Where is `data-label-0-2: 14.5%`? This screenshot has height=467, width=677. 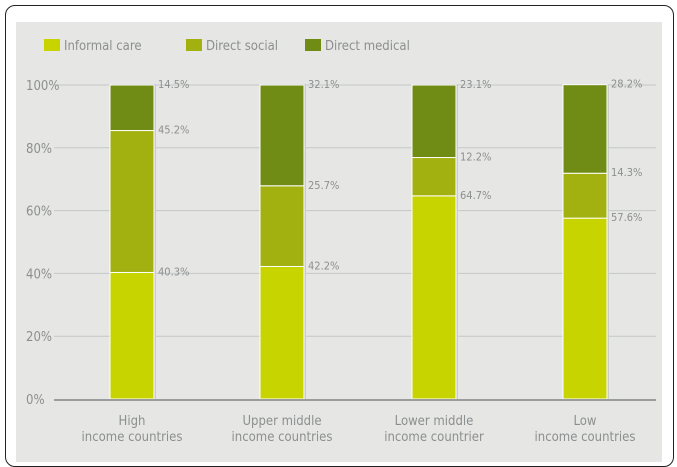 data-label-0-2: 14.5% is located at coordinates (173, 84).